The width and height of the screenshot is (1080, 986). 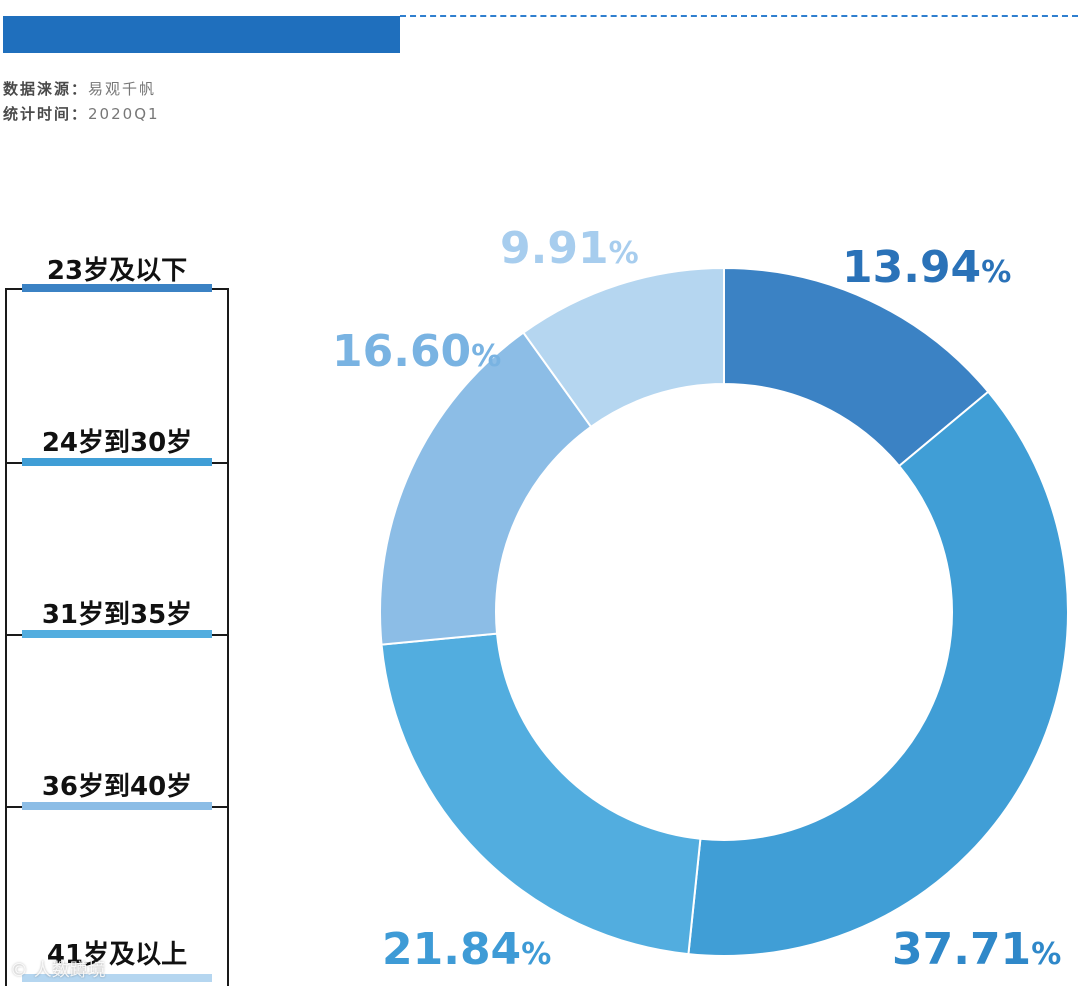 I want to click on data-source: 数据涞源：易观千帆, so click(x=79, y=88).